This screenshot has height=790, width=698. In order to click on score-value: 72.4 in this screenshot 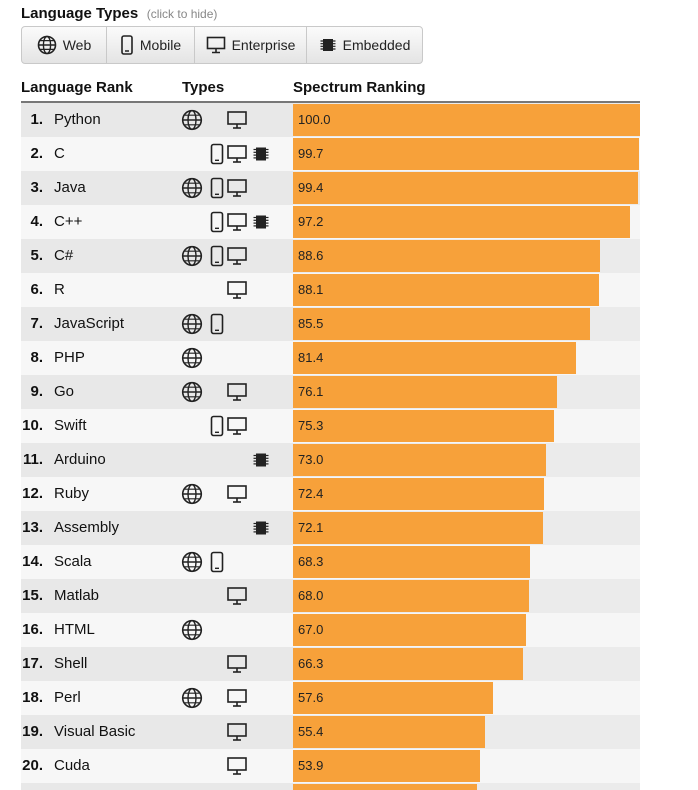, I will do `click(311, 493)`.